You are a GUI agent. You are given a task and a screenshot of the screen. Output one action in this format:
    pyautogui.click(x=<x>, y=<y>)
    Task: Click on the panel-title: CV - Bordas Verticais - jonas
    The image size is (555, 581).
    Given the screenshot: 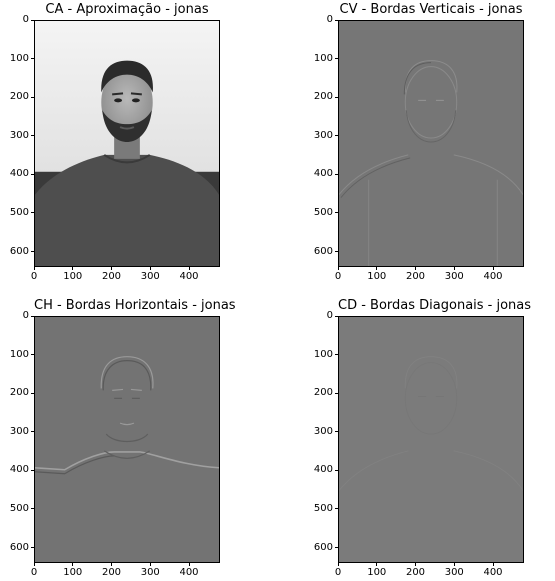 What is the action you would take?
    pyautogui.click(x=431, y=9)
    